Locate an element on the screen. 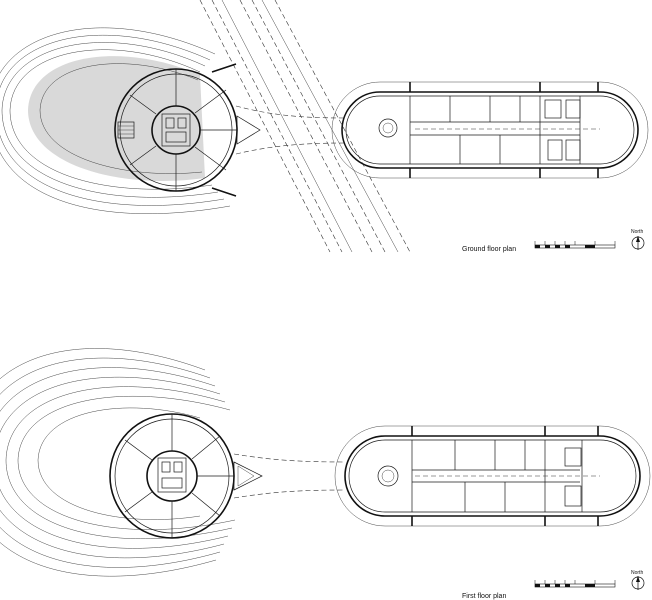 This screenshot has width=652, height=600. first-landscape-ellipses is located at coordinates (118, 462).